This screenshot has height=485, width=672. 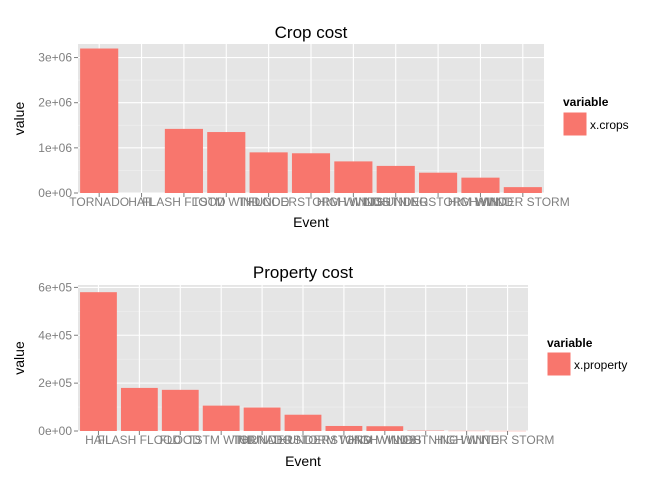 What do you see at coordinates (596, 115) in the screenshot?
I see `legend: variable x.crops` at bounding box center [596, 115].